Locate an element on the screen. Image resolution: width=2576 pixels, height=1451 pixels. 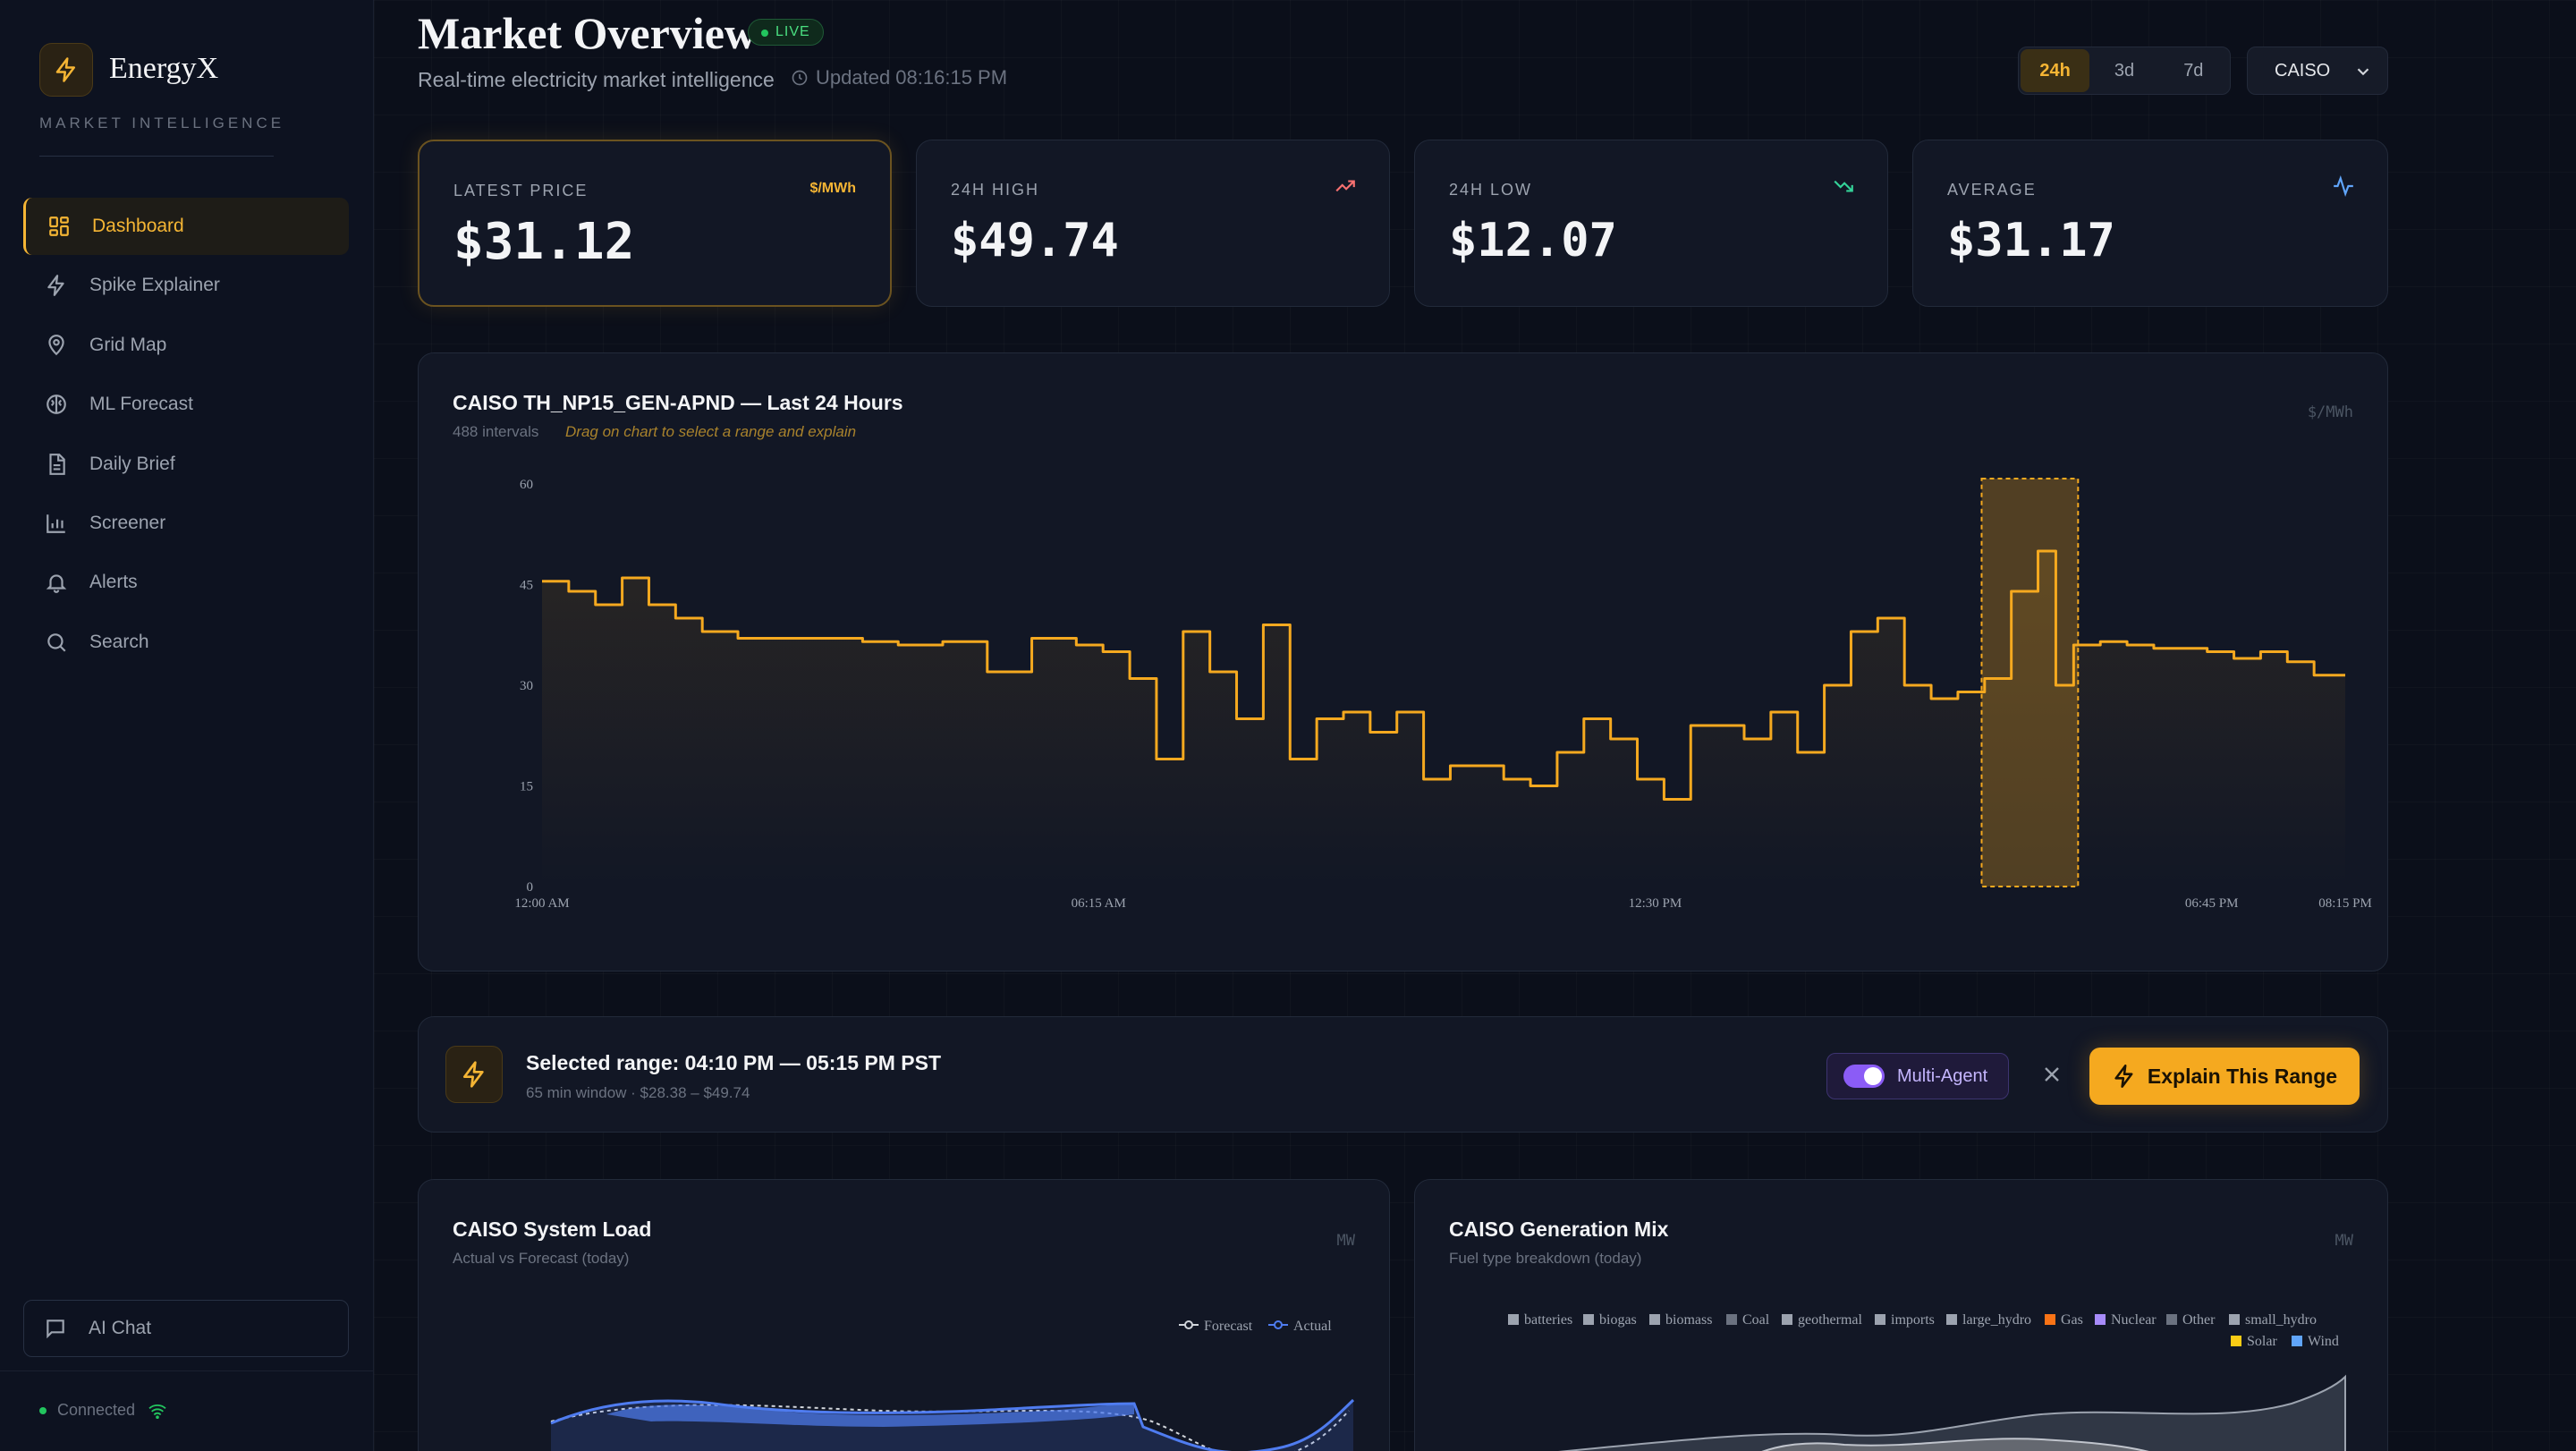
updated-label: Updated 08:16:15 PM is located at coordinates (912, 77).